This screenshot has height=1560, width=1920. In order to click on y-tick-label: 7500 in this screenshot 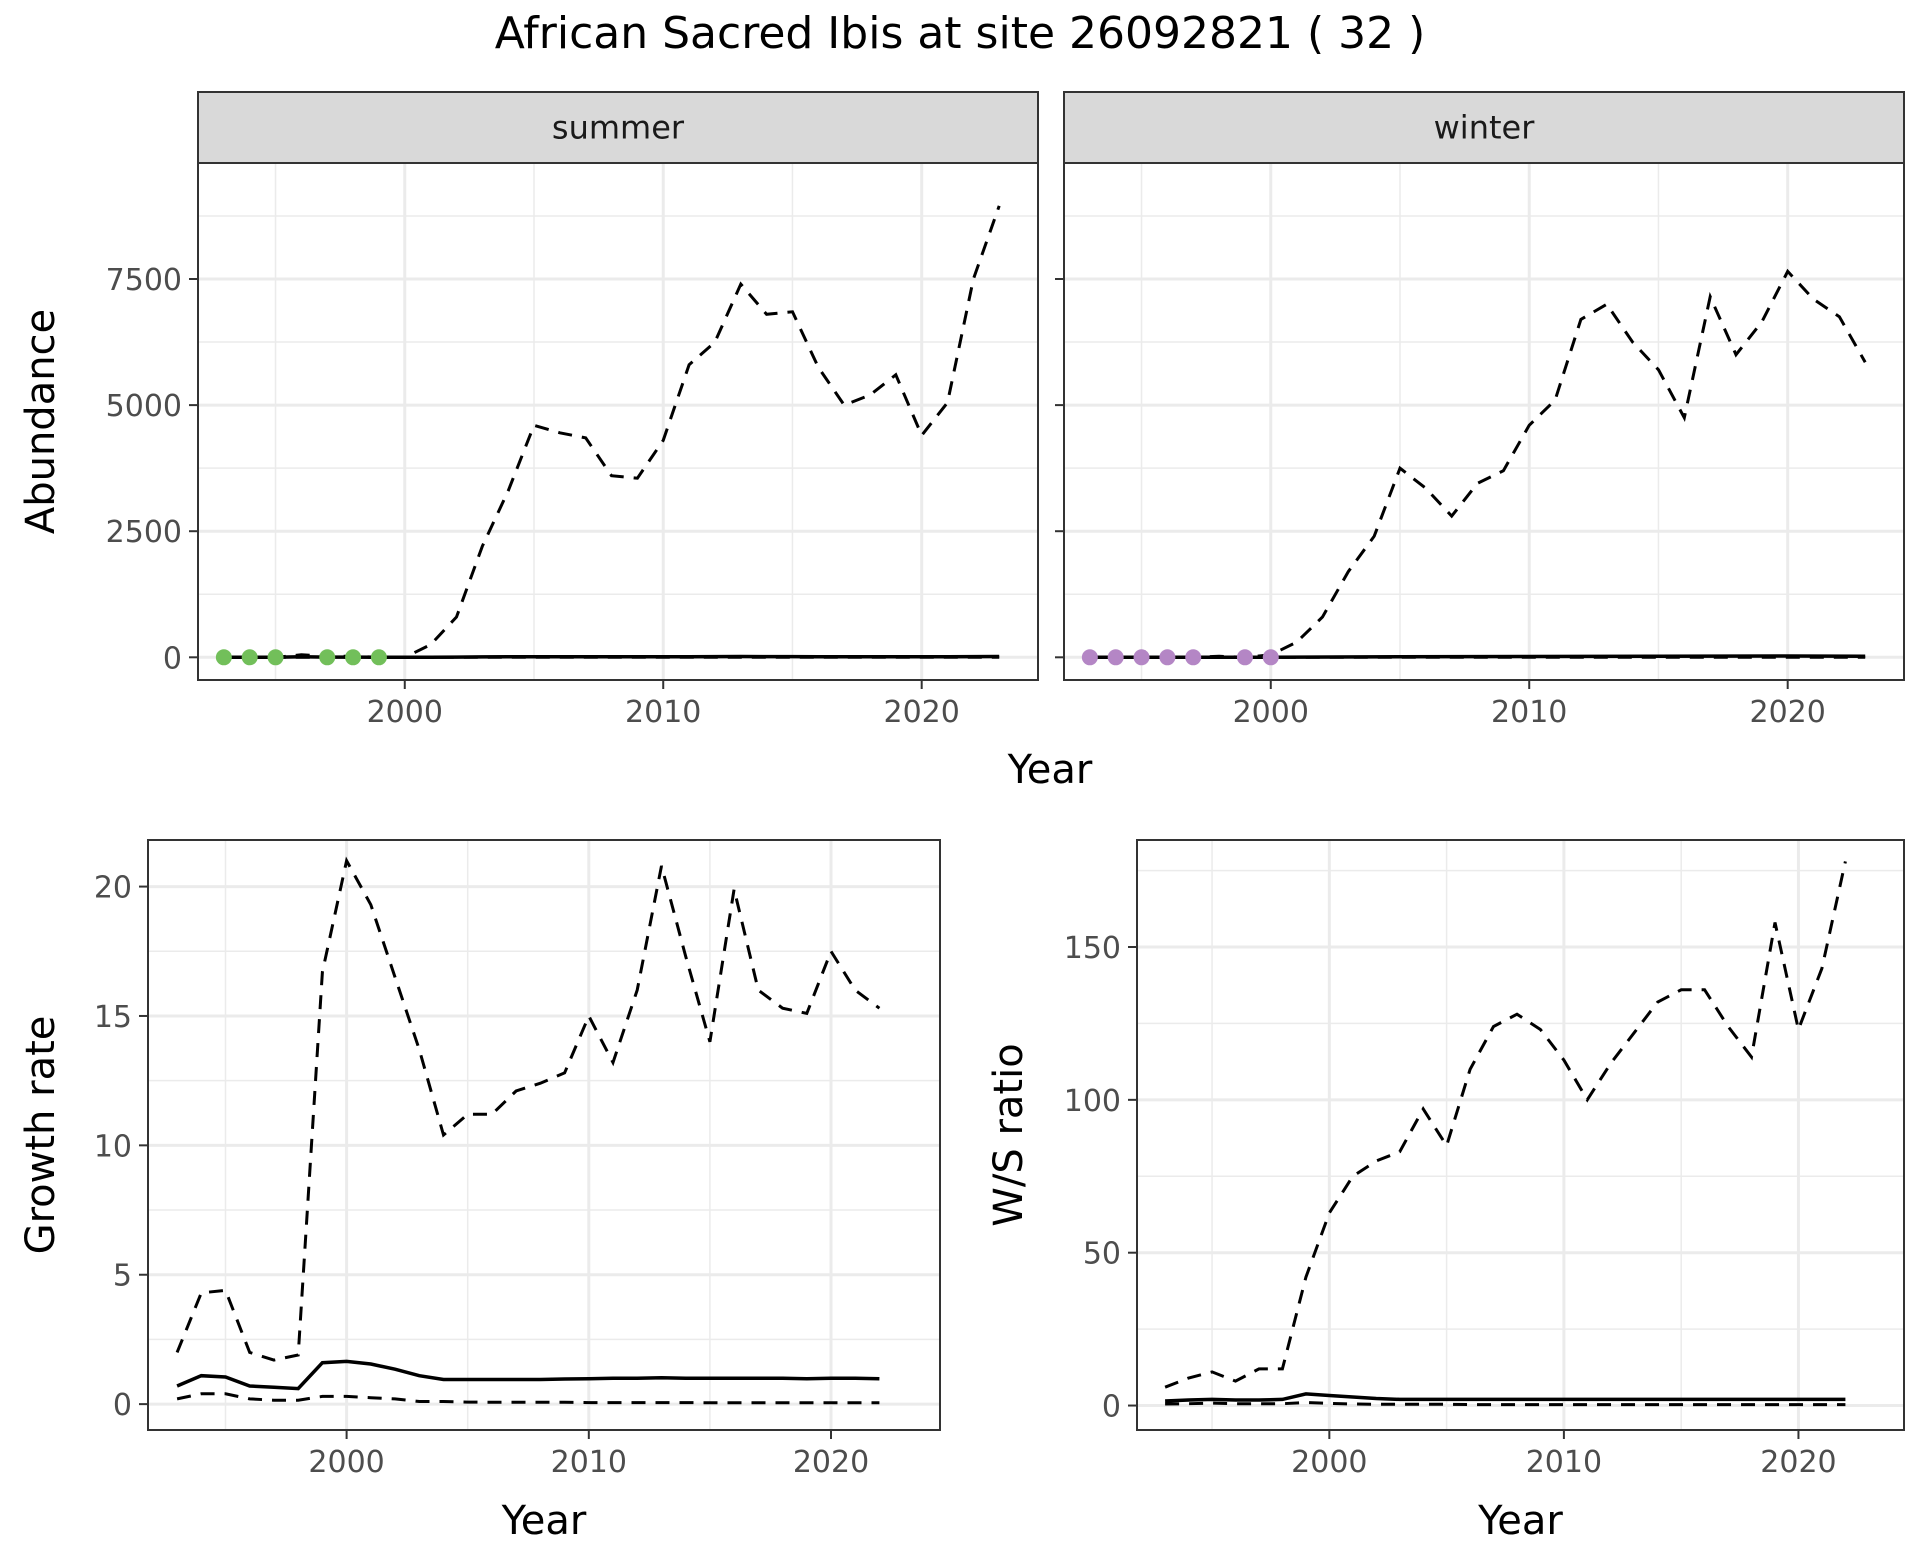, I will do `click(144, 280)`.